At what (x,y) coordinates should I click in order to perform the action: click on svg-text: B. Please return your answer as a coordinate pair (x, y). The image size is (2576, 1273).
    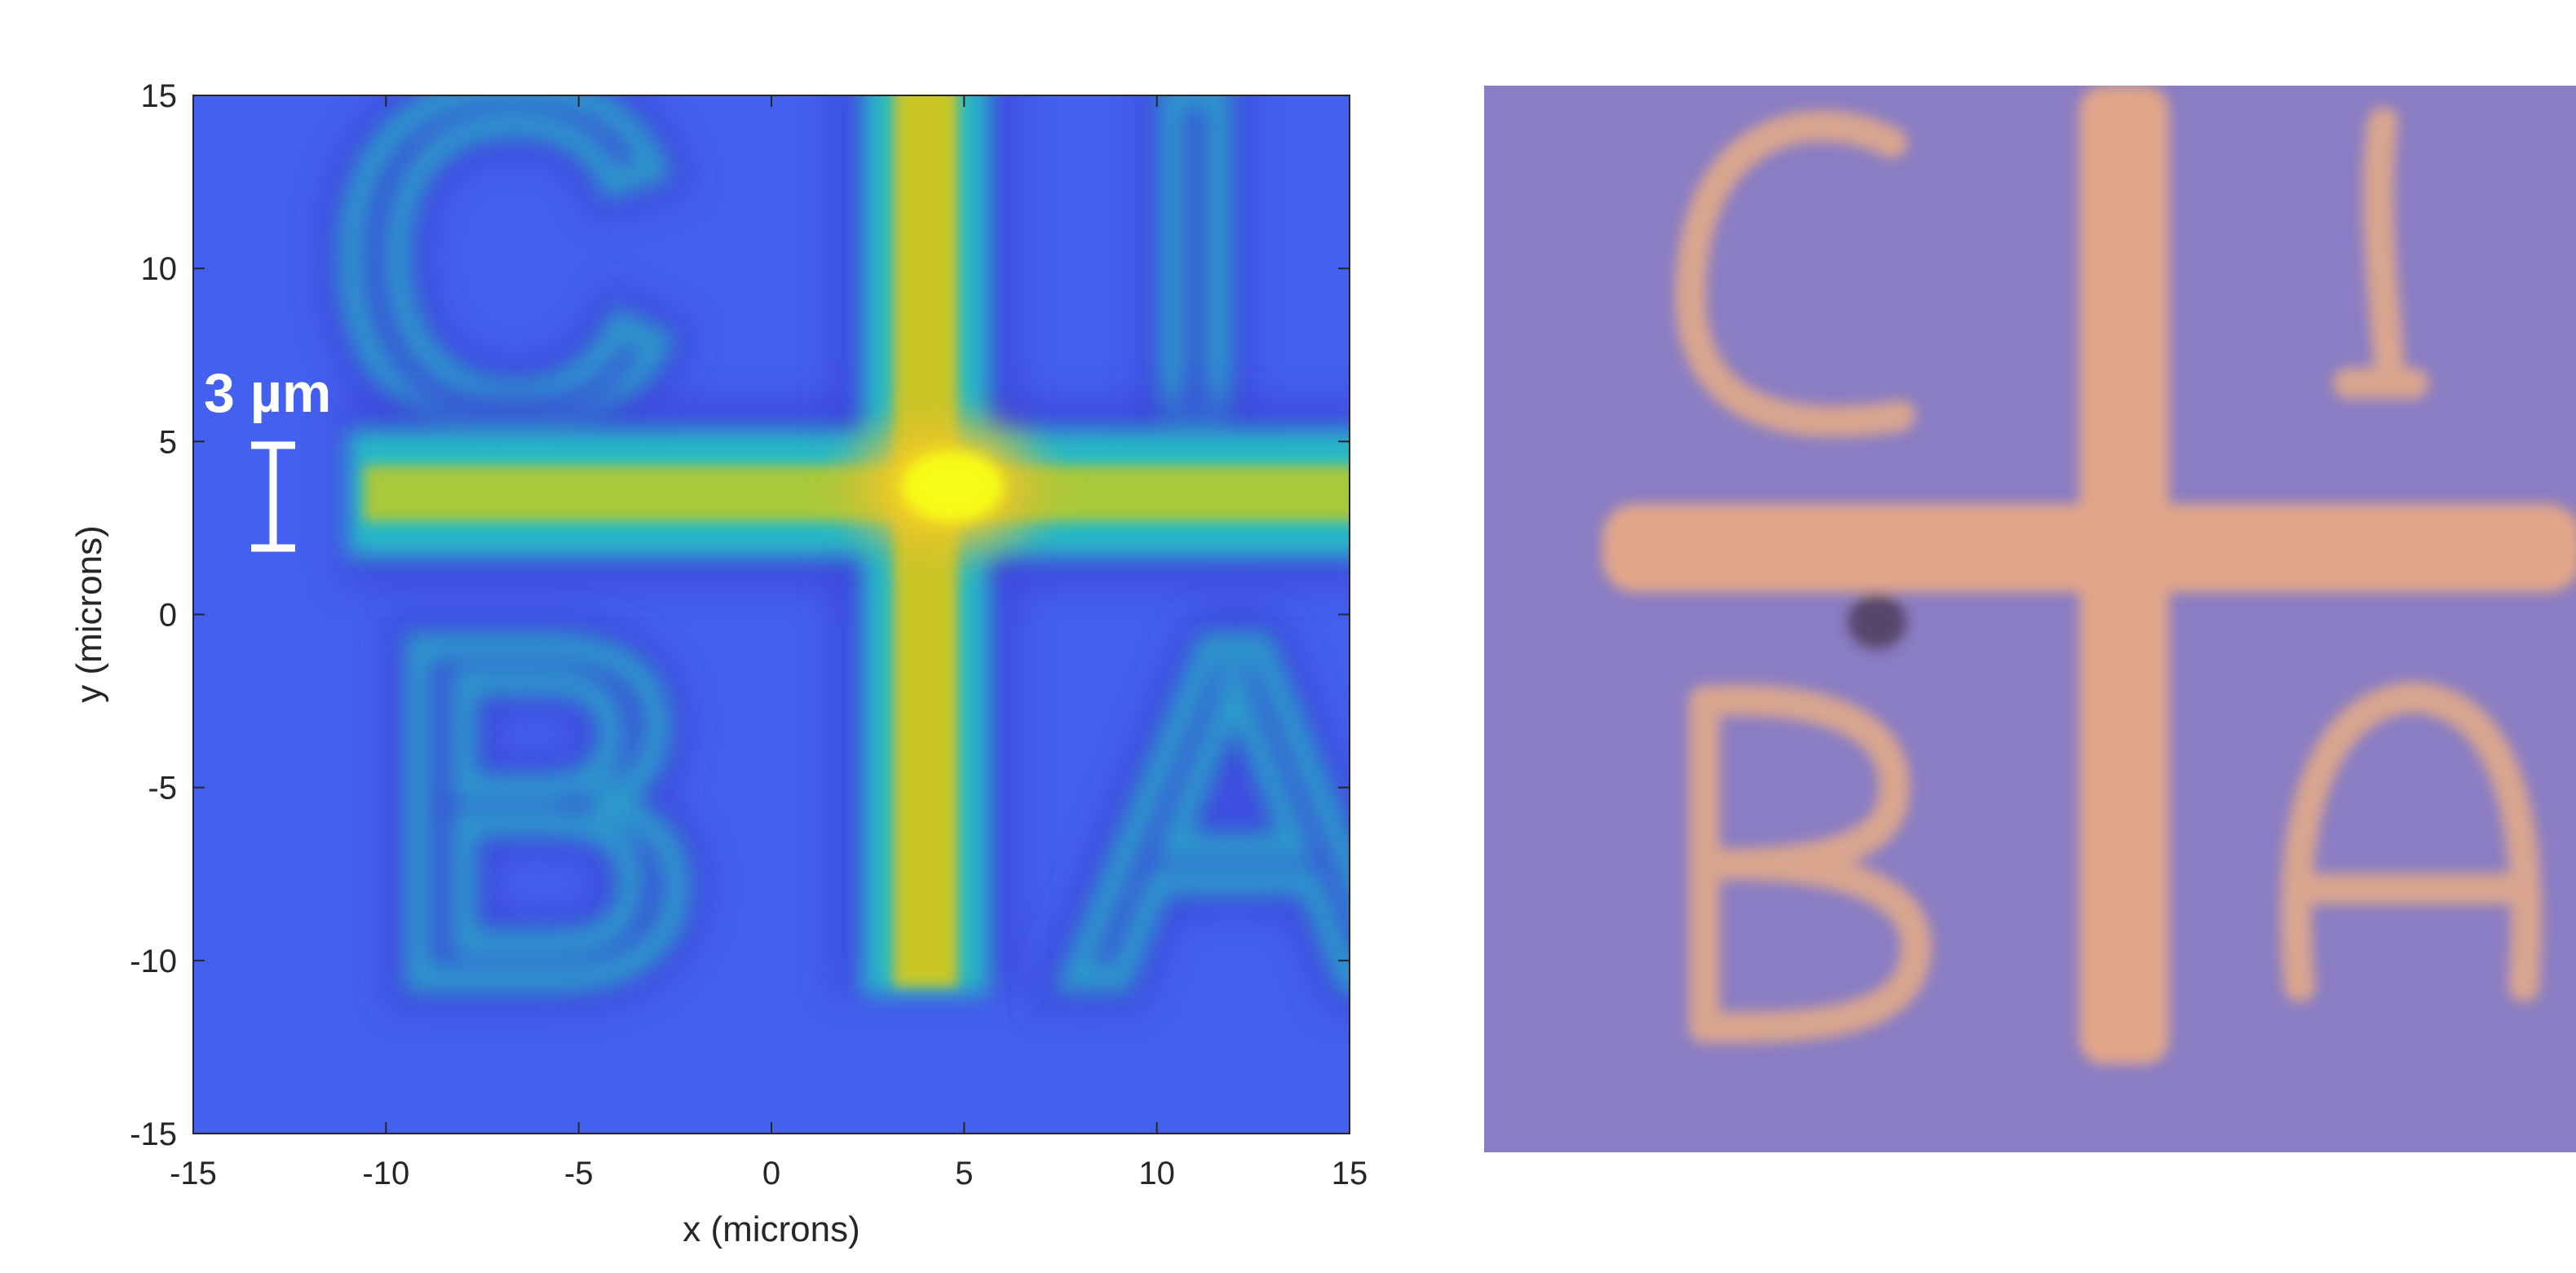
    Looking at the image, I should click on (539, 811).